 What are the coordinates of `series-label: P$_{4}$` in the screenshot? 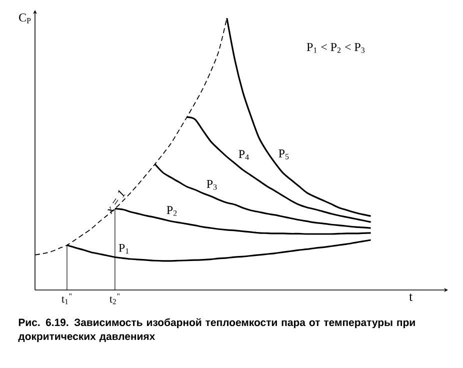 It's located at (243, 155).